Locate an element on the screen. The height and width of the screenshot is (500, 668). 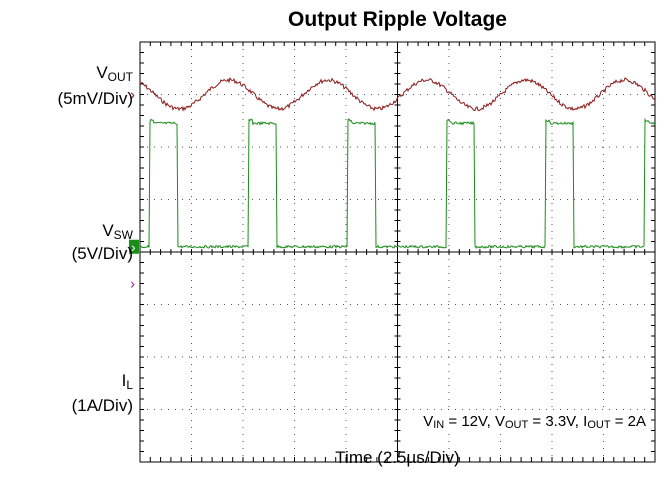
channel-name-vsw: VSW is located at coordinates (117, 231).